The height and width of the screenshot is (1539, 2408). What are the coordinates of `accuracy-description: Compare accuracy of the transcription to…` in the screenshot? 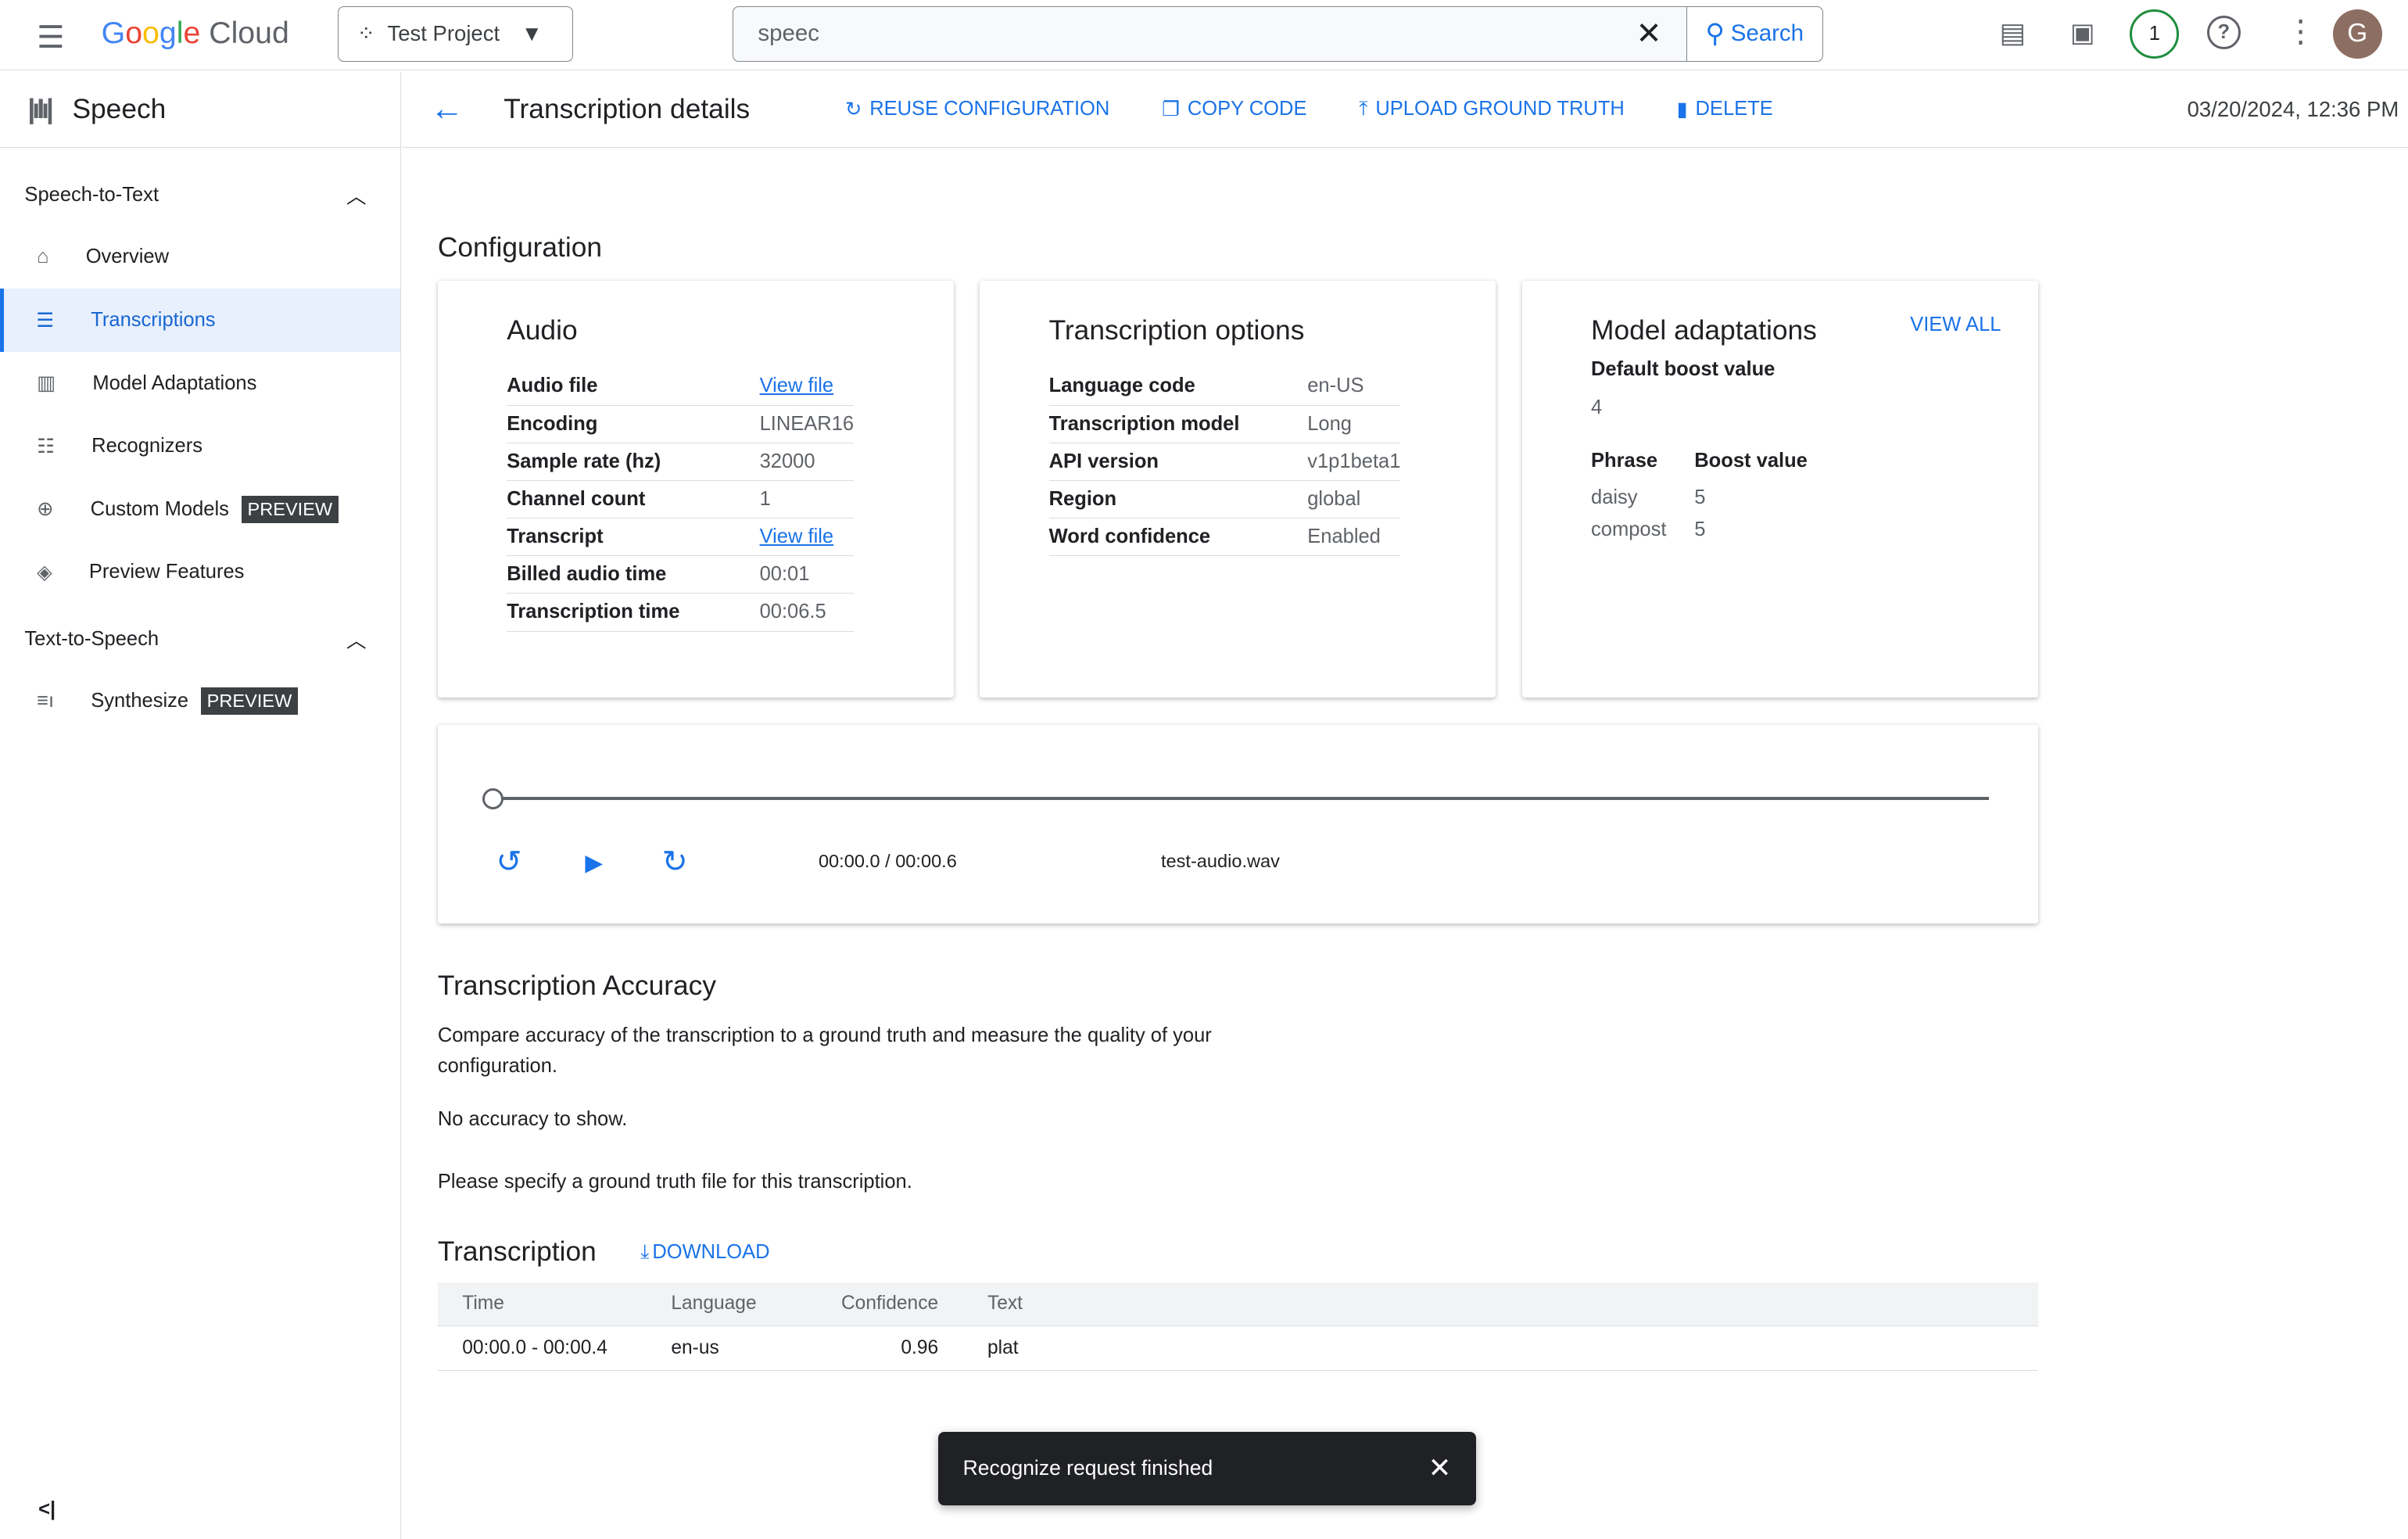 It's located at (824, 1051).